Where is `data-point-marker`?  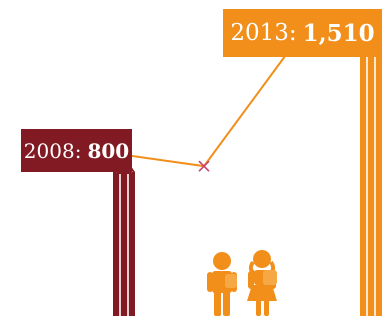 data-point-marker is located at coordinates (204, 166).